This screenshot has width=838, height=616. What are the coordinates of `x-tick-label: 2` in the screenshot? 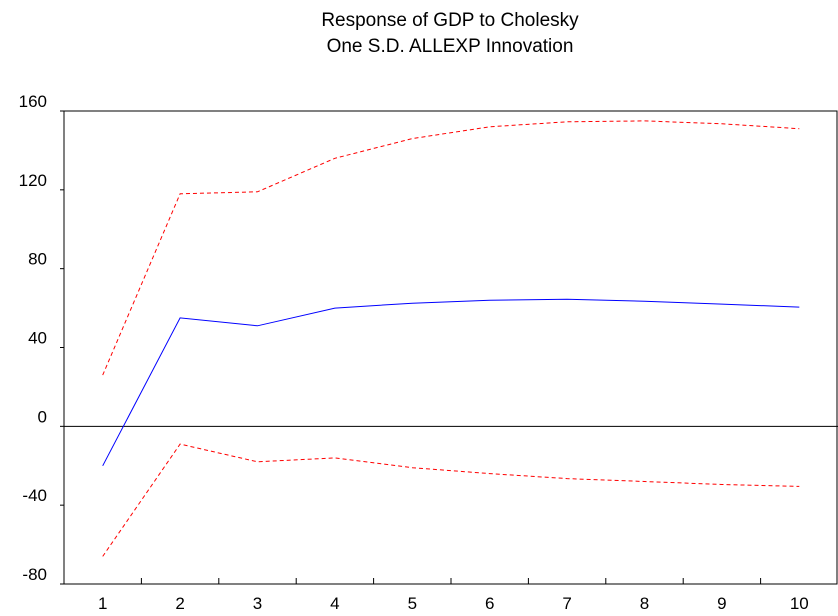 It's located at (179, 603).